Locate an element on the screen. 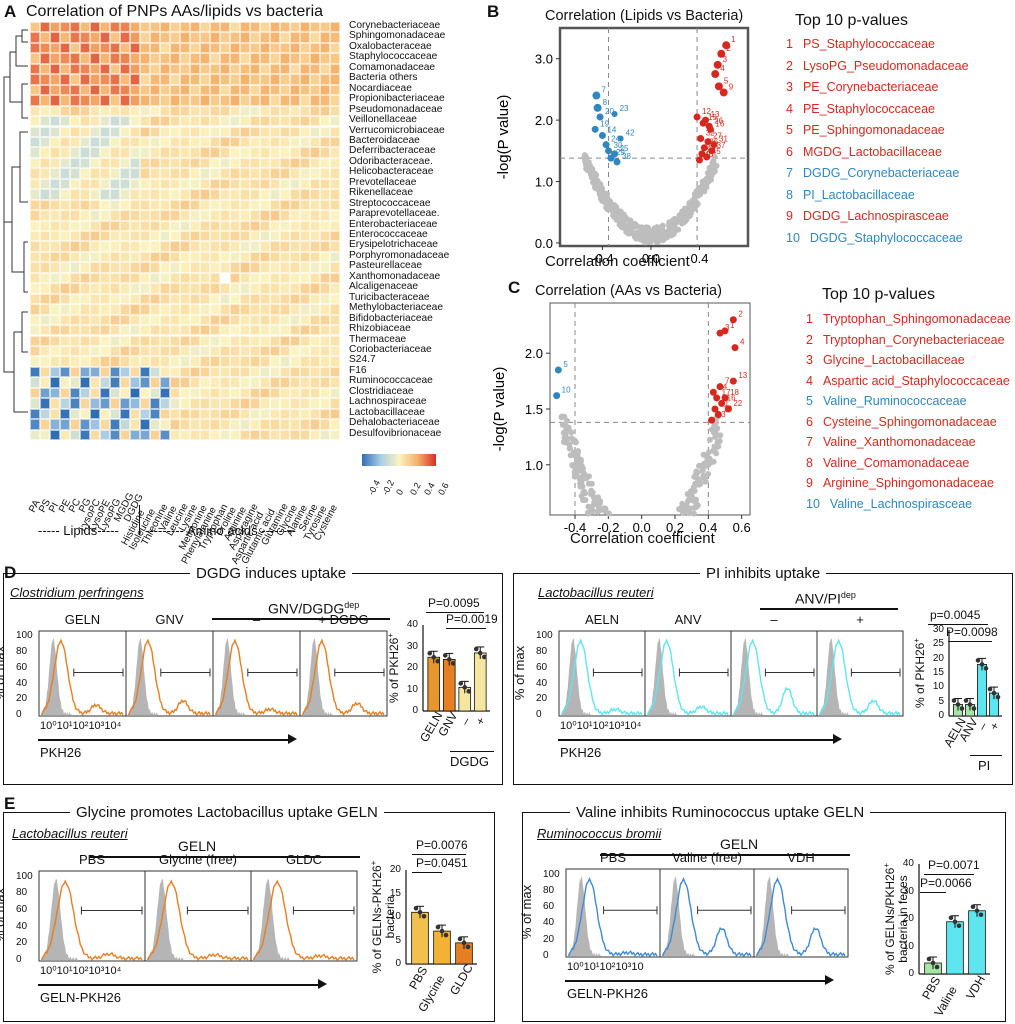 This screenshot has height=1024, width=1015. point-label: 5 is located at coordinates (726, 80).